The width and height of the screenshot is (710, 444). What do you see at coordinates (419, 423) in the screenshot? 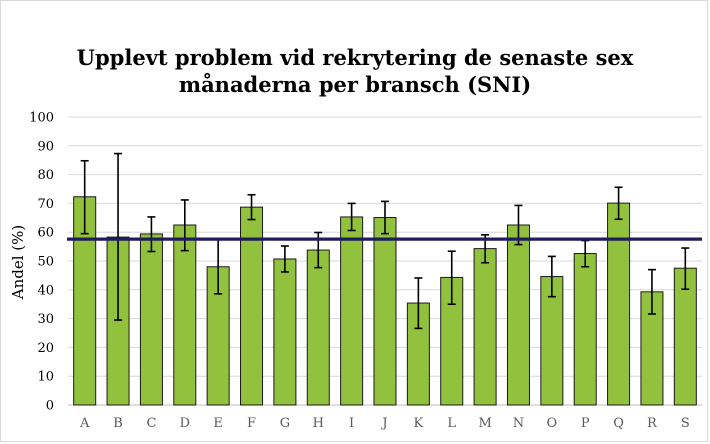
I see `x-tick-label-K: K` at bounding box center [419, 423].